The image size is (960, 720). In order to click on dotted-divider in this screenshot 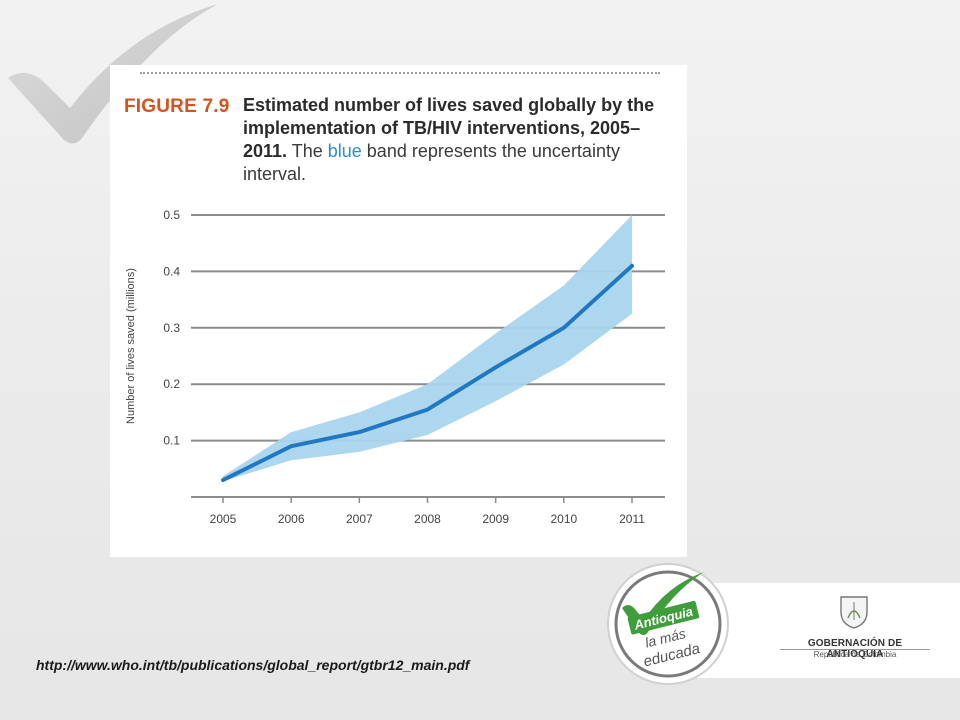, I will do `click(400, 73)`.